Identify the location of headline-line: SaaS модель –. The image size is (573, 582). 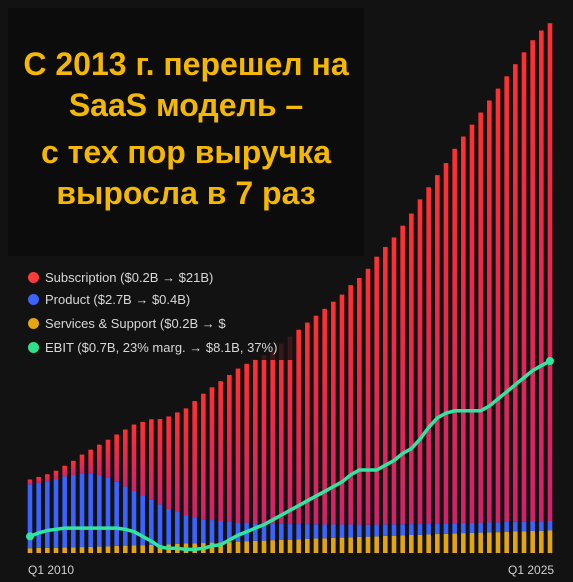
(186, 105).